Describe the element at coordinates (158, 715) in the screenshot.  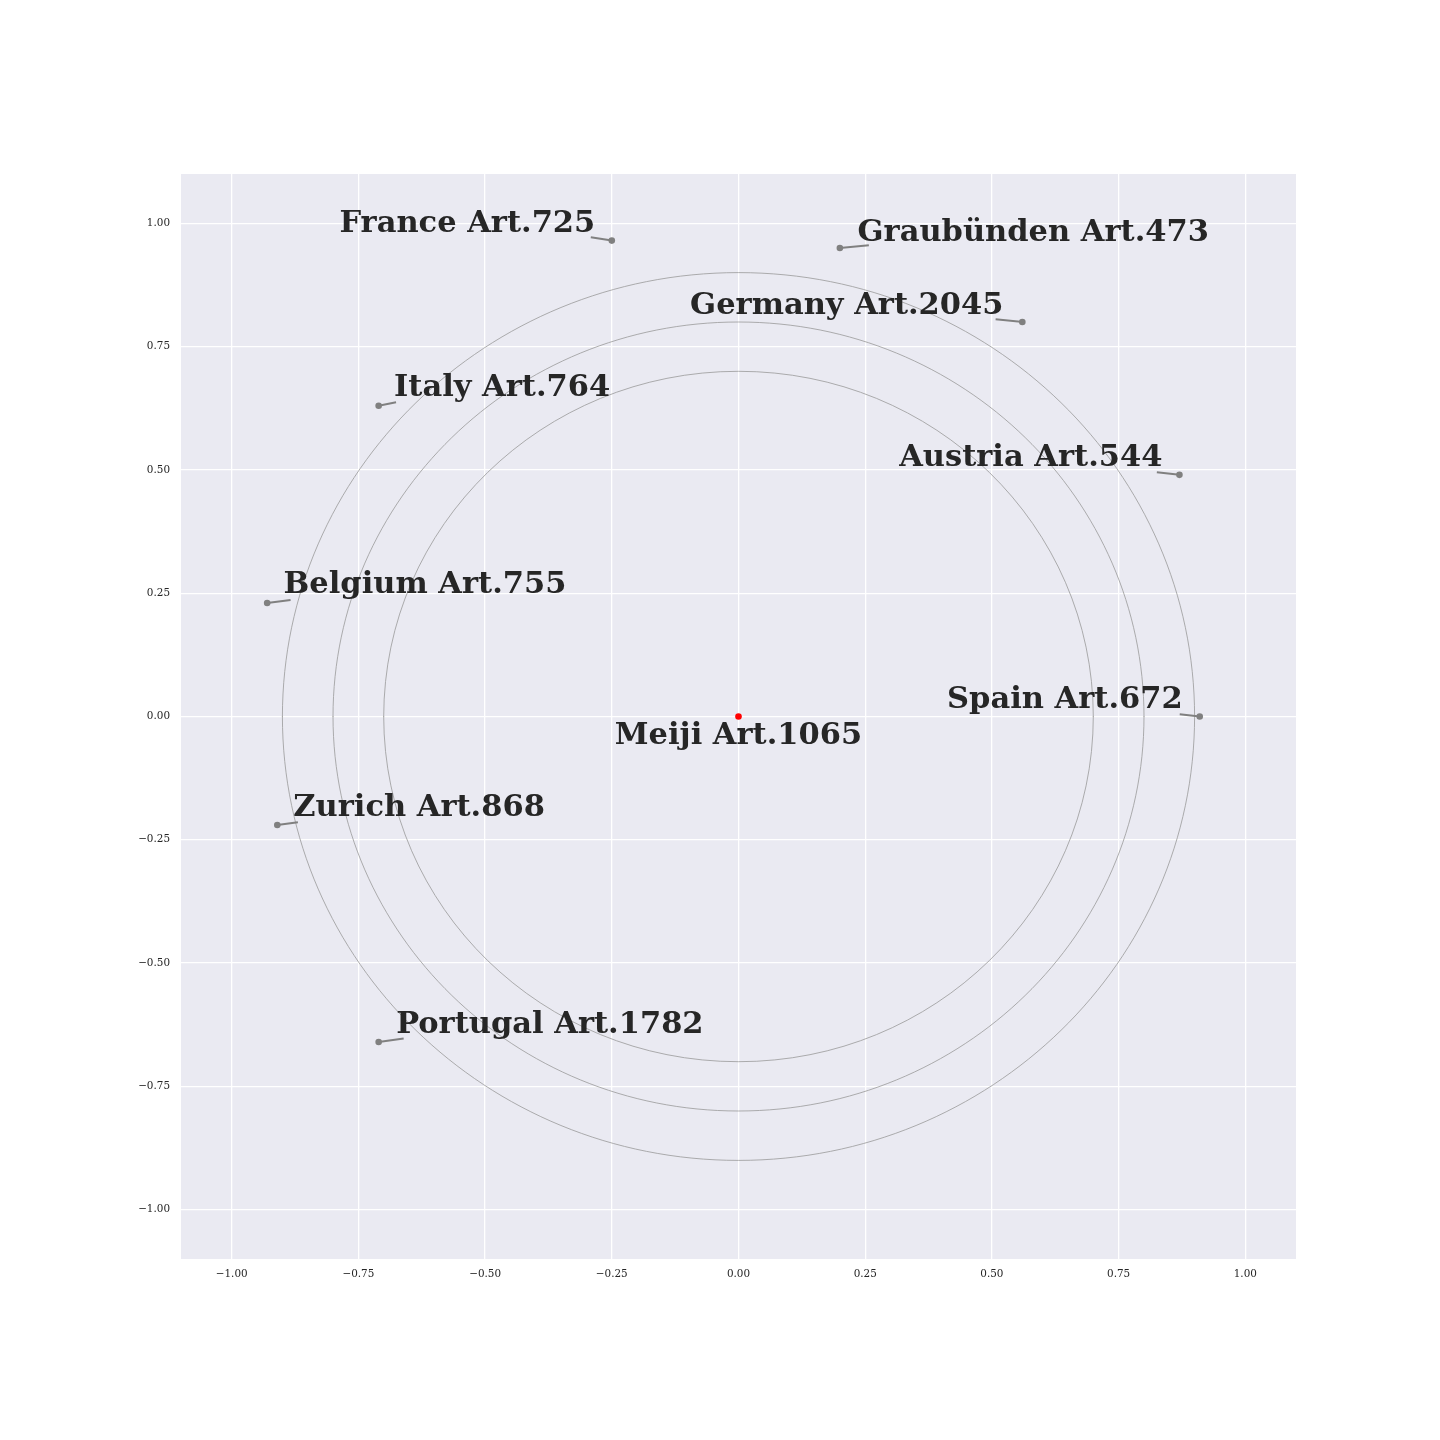
I see `y-tick-label: 0.00` at that location.